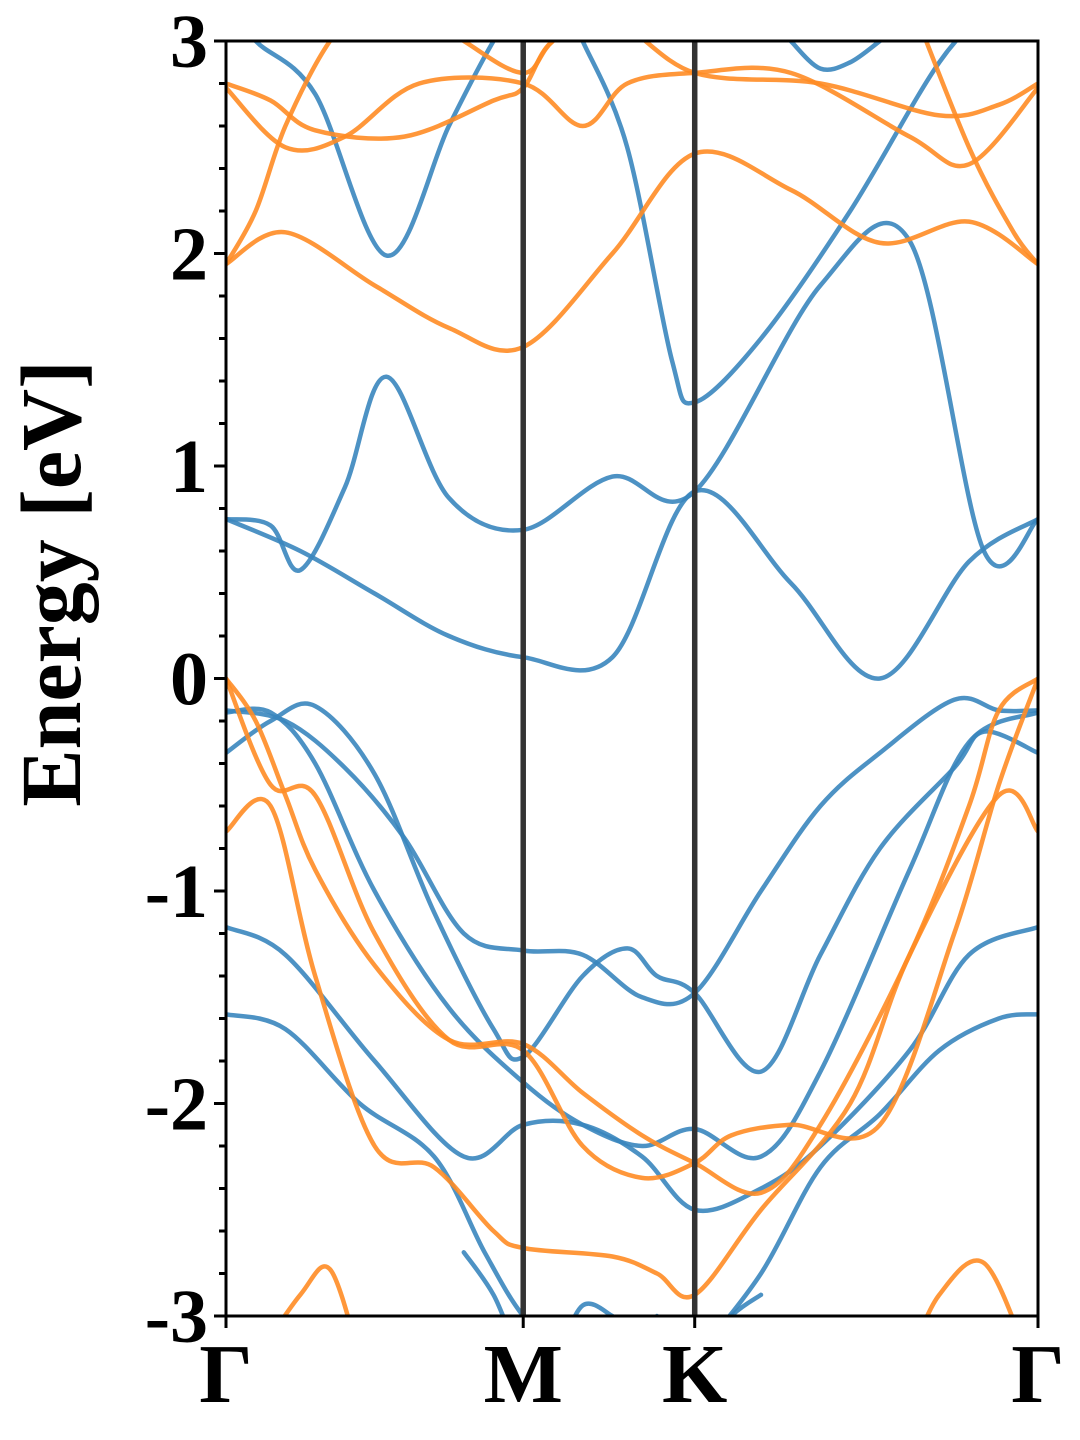 Image resolution: width=1080 pixels, height=1440 pixels. What do you see at coordinates (189, 42) in the screenshot?
I see `y-tick-label: 3` at bounding box center [189, 42].